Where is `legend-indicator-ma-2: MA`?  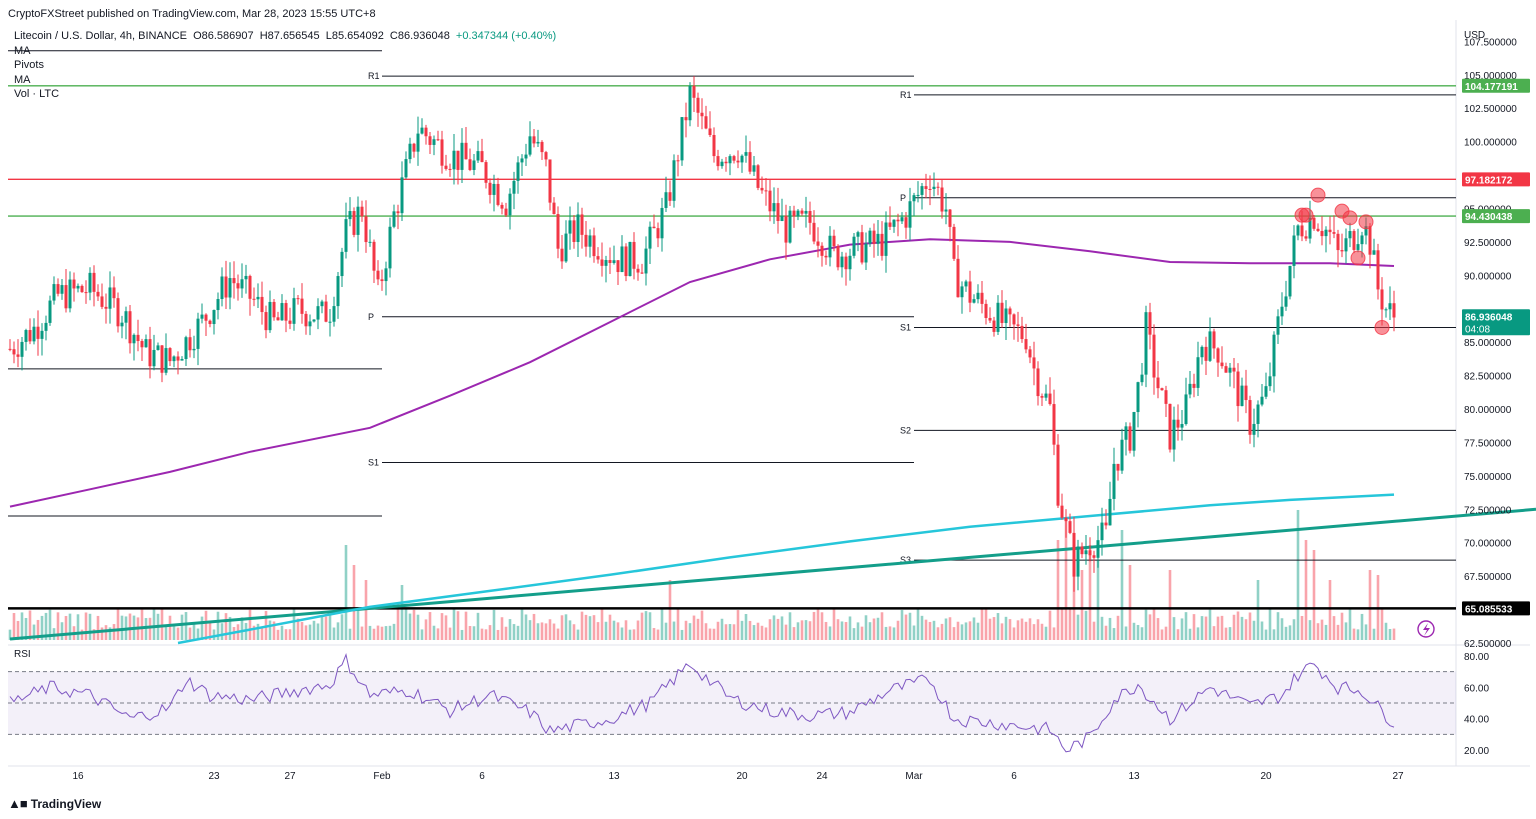 legend-indicator-ma-2: MA is located at coordinates (22, 79).